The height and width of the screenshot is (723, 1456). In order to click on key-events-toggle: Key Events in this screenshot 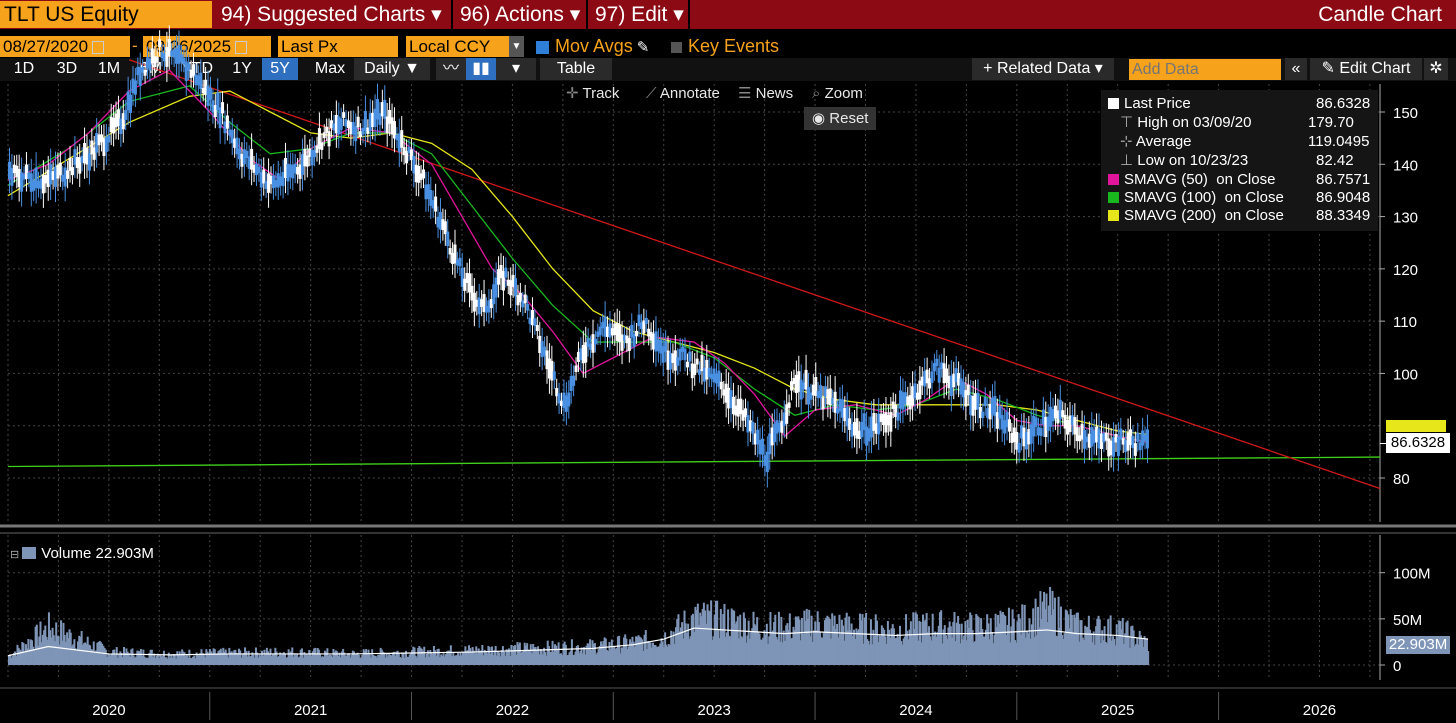, I will do `click(725, 46)`.